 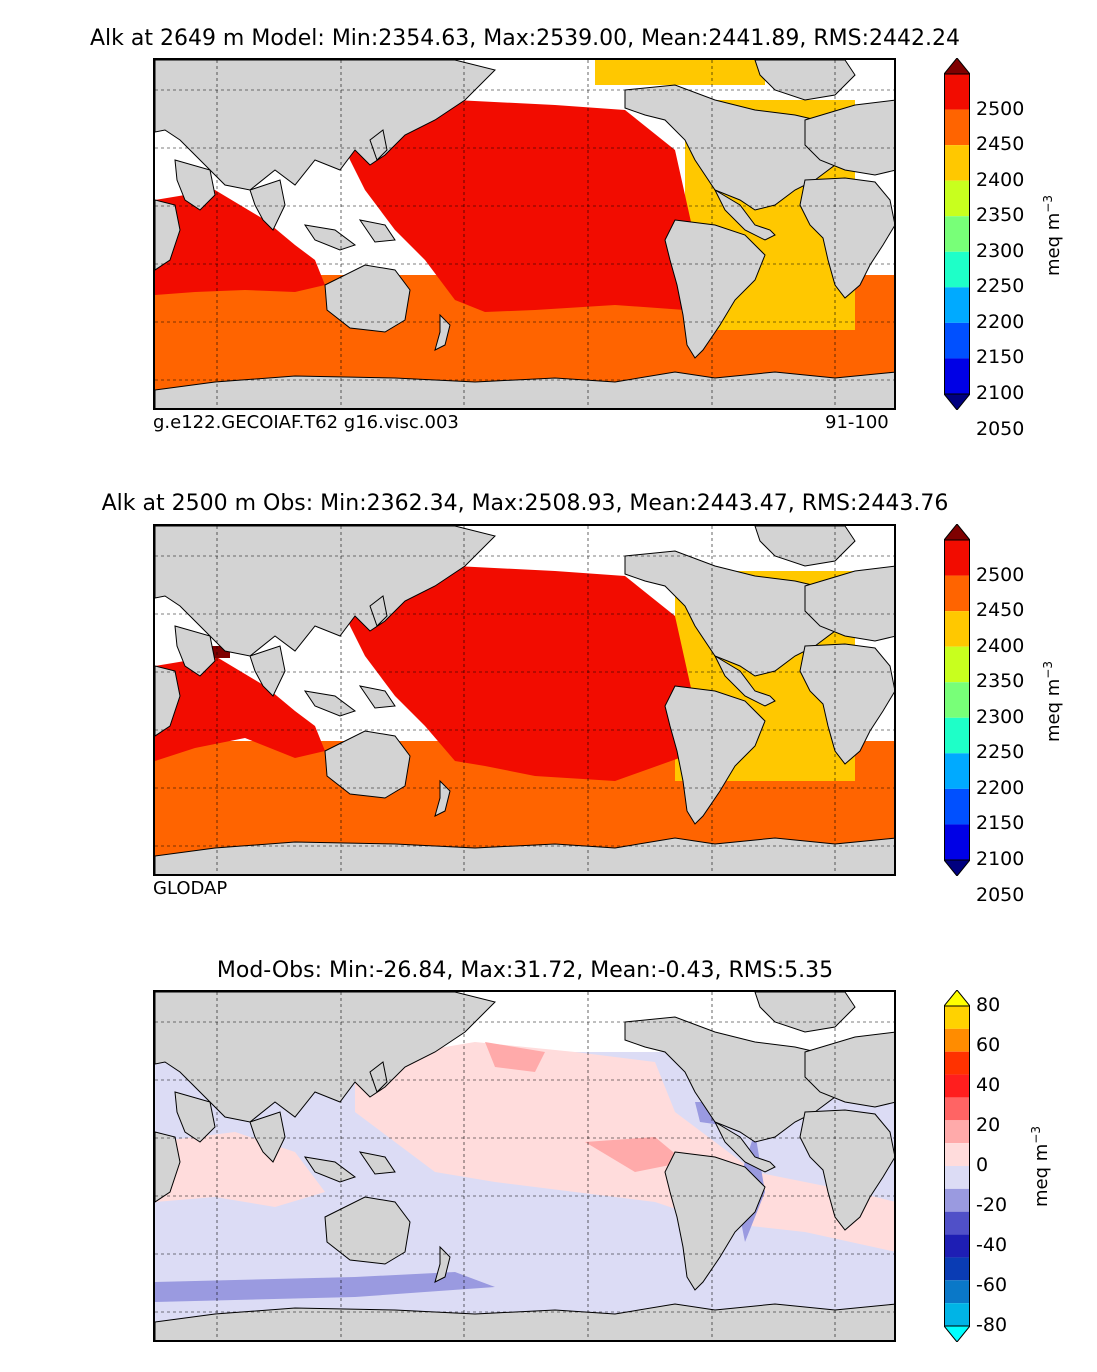 What do you see at coordinates (988, 1085) in the screenshot?
I see `colorbar-tick-label: 40` at bounding box center [988, 1085].